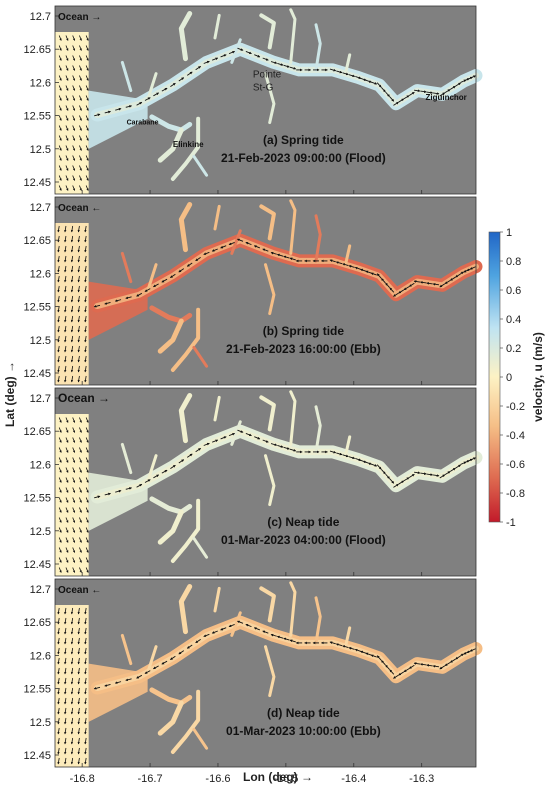 The height and width of the screenshot is (788, 550). Describe the element at coordinates (84, 398) in the screenshot. I see `ocean-label: Ocean →` at that location.